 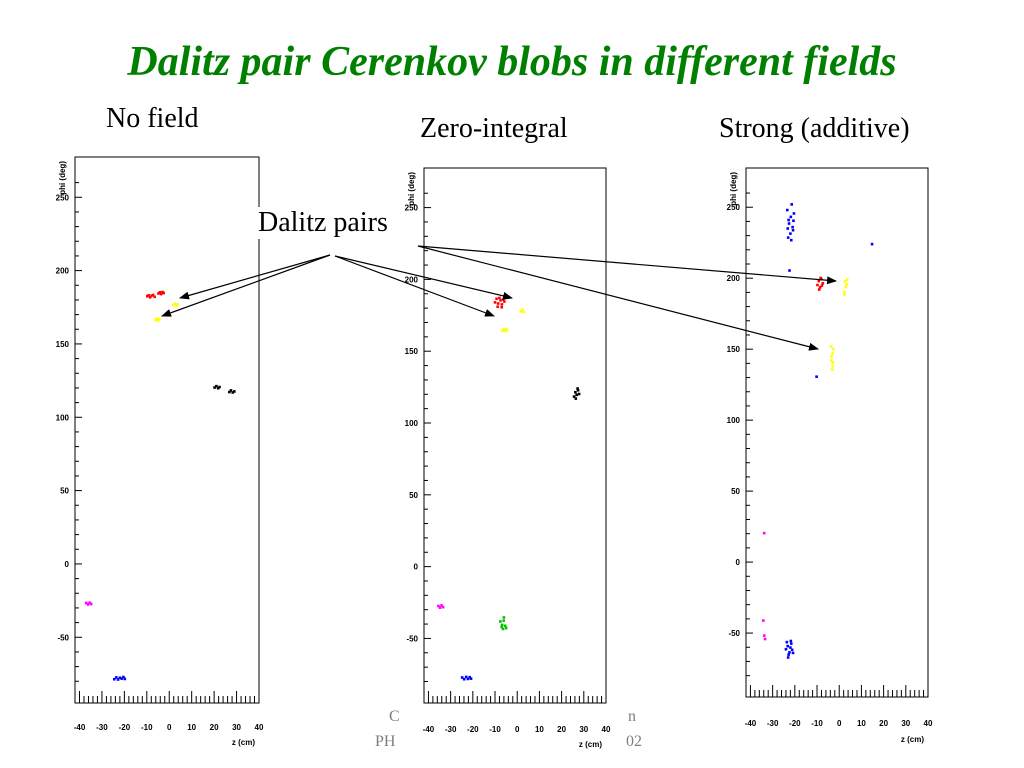 I want to click on footer-right-fragment-bottom: 02, so click(x=634, y=741).